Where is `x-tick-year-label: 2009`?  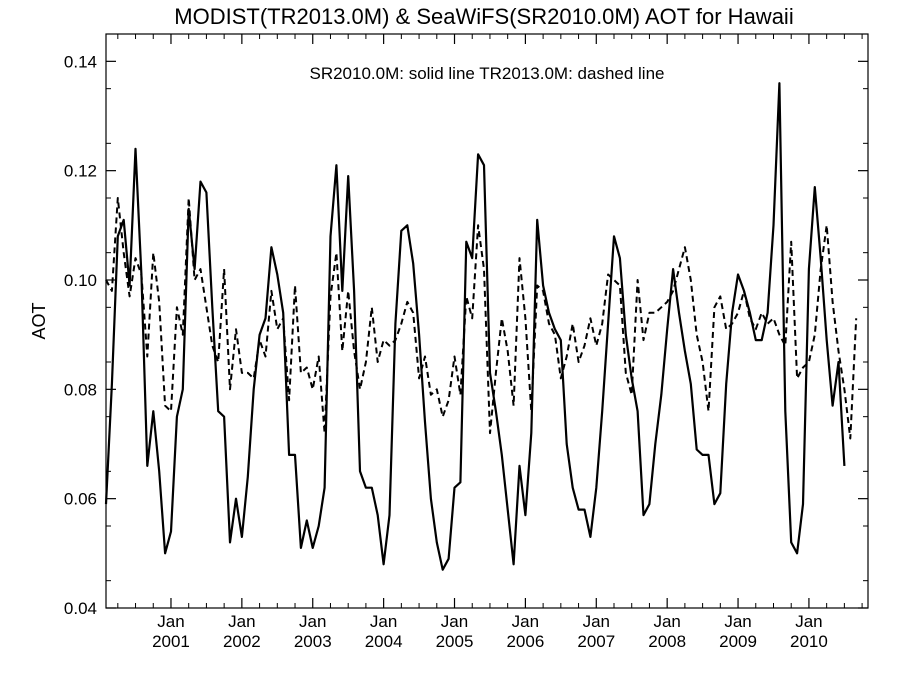 x-tick-year-label: 2009 is located at coordinates (738, 641).